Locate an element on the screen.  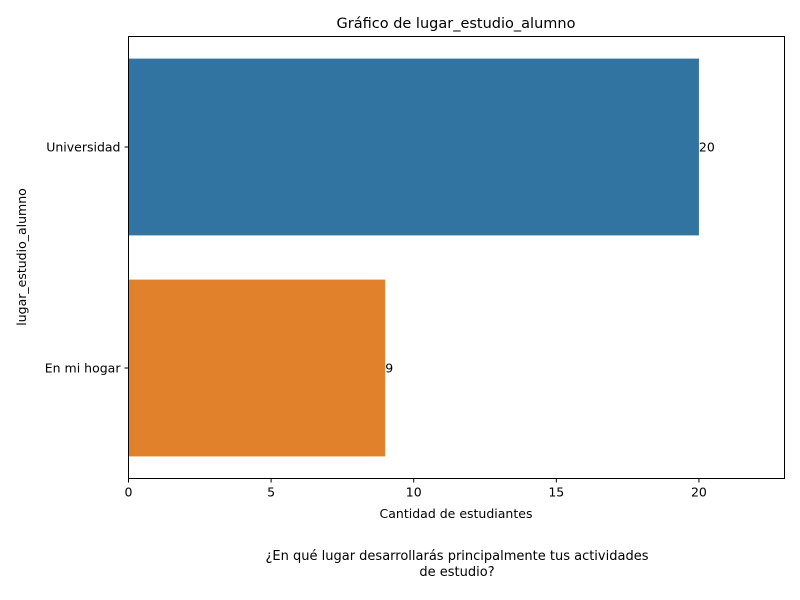
y-tick-label: En mi hogar is located at coordinates (83, 368).